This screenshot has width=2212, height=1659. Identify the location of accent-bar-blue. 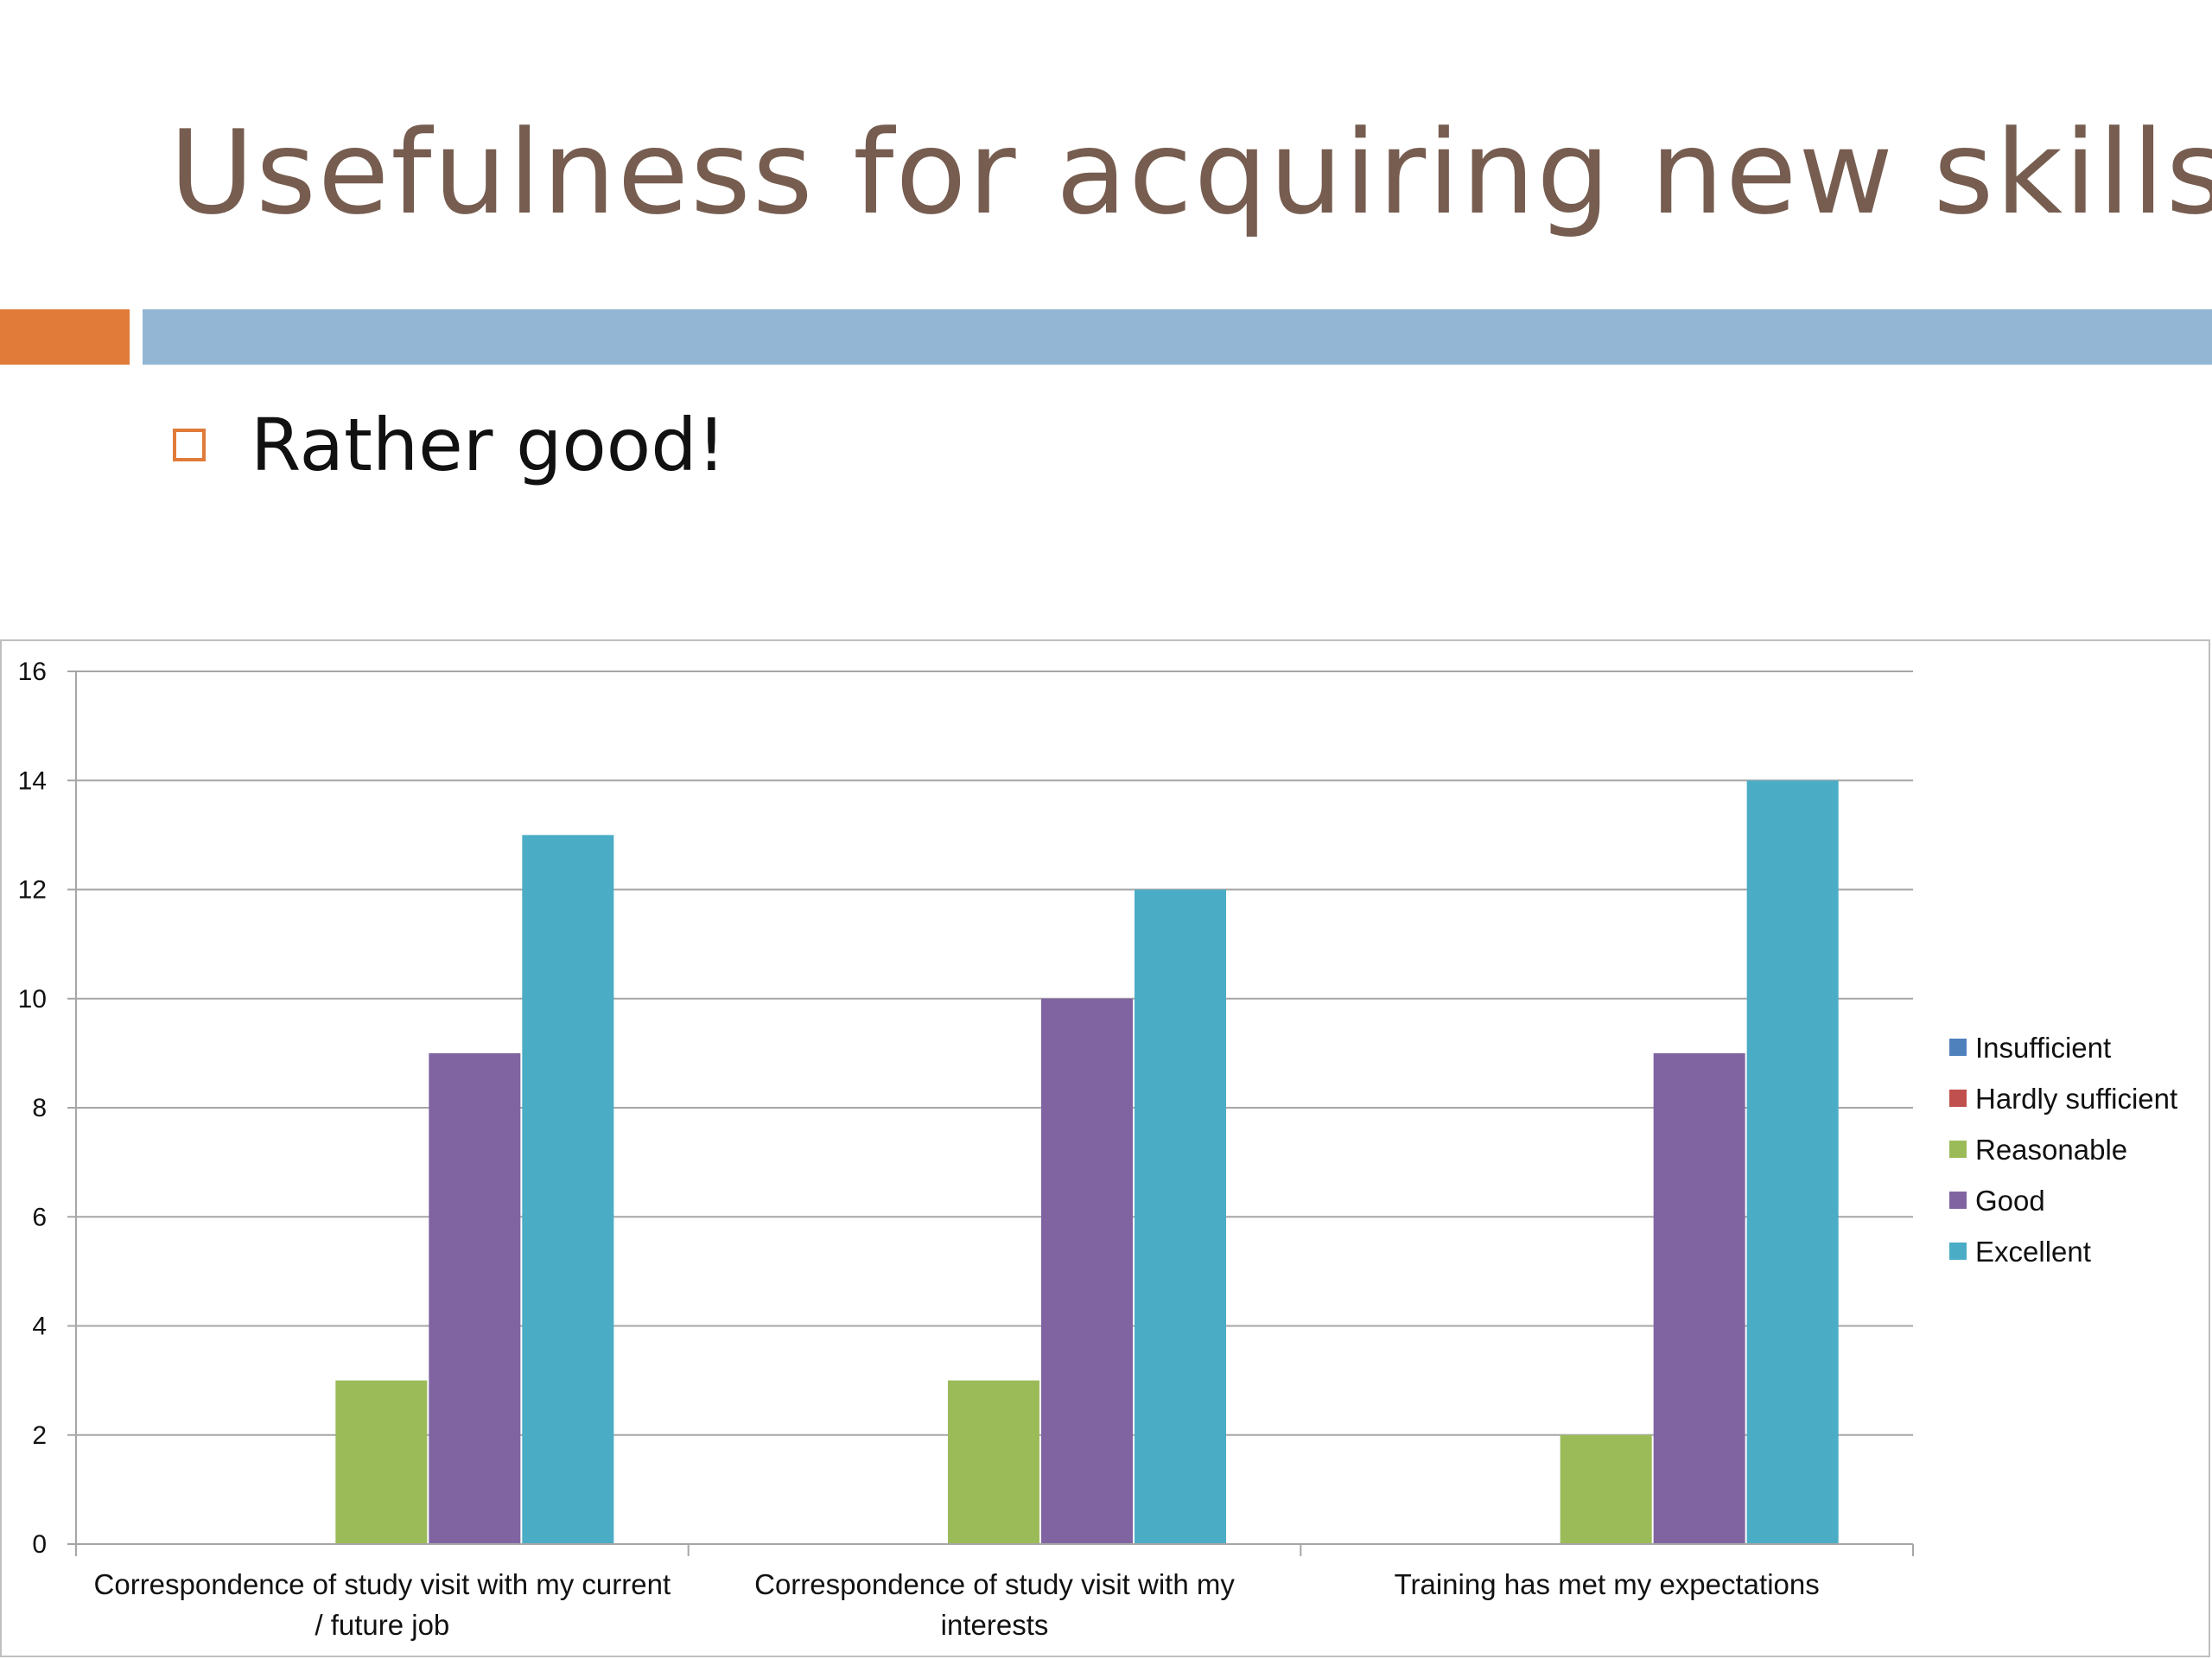
(1177, 337).